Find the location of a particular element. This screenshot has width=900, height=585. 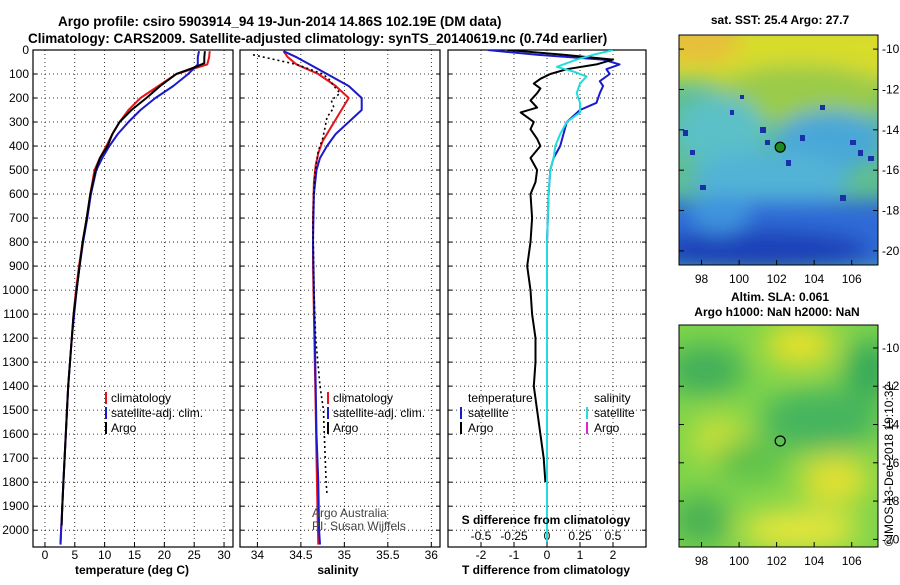

difference-series is located at coordinates (554, 296).